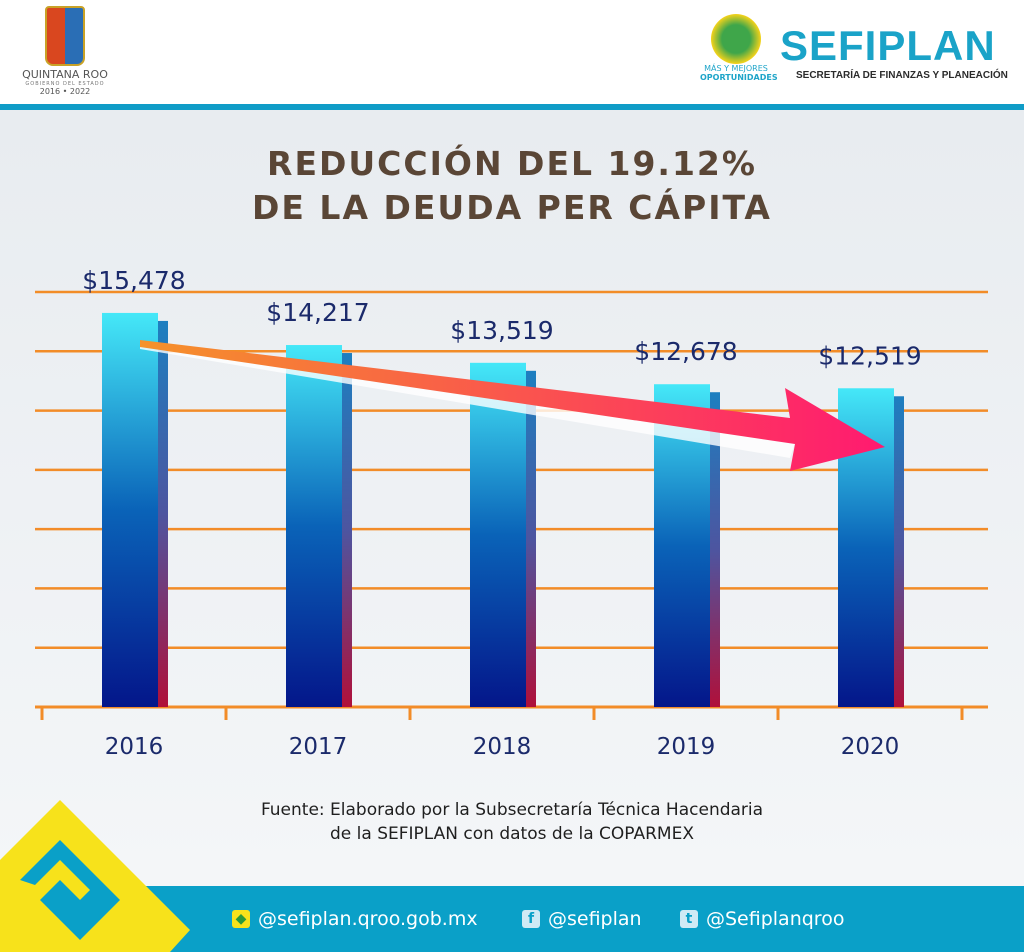  Describe the element at coordinates (318, 747) in the screenshot. I see `x-tick-label: 2017` at that location.